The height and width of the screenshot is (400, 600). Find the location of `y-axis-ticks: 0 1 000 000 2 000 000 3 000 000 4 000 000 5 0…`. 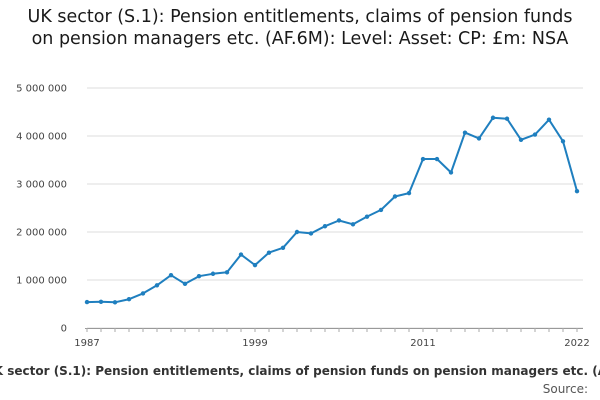

y-axis-ticks: 0 1 000 000 2 000 000 3 000 000 4 000 000 5 0… is located at coordinates (41, 209).